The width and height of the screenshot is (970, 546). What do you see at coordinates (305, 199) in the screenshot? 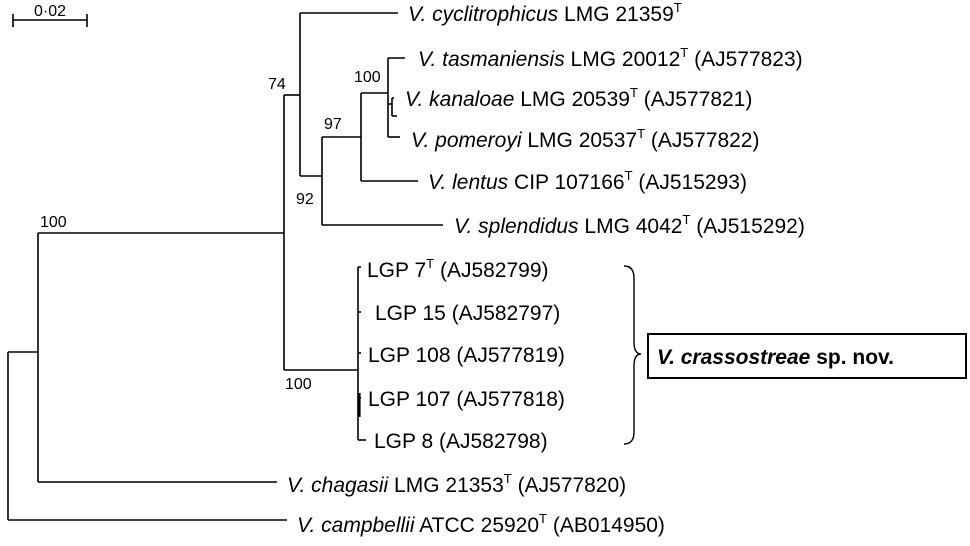
I see `bootstrap-value: 92` at bounding box center [305, 199].